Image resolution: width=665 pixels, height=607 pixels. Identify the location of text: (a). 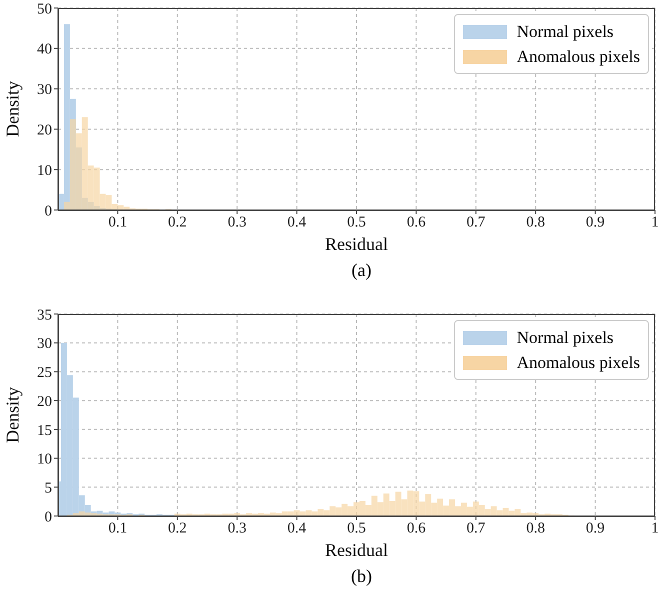
(361, 270).